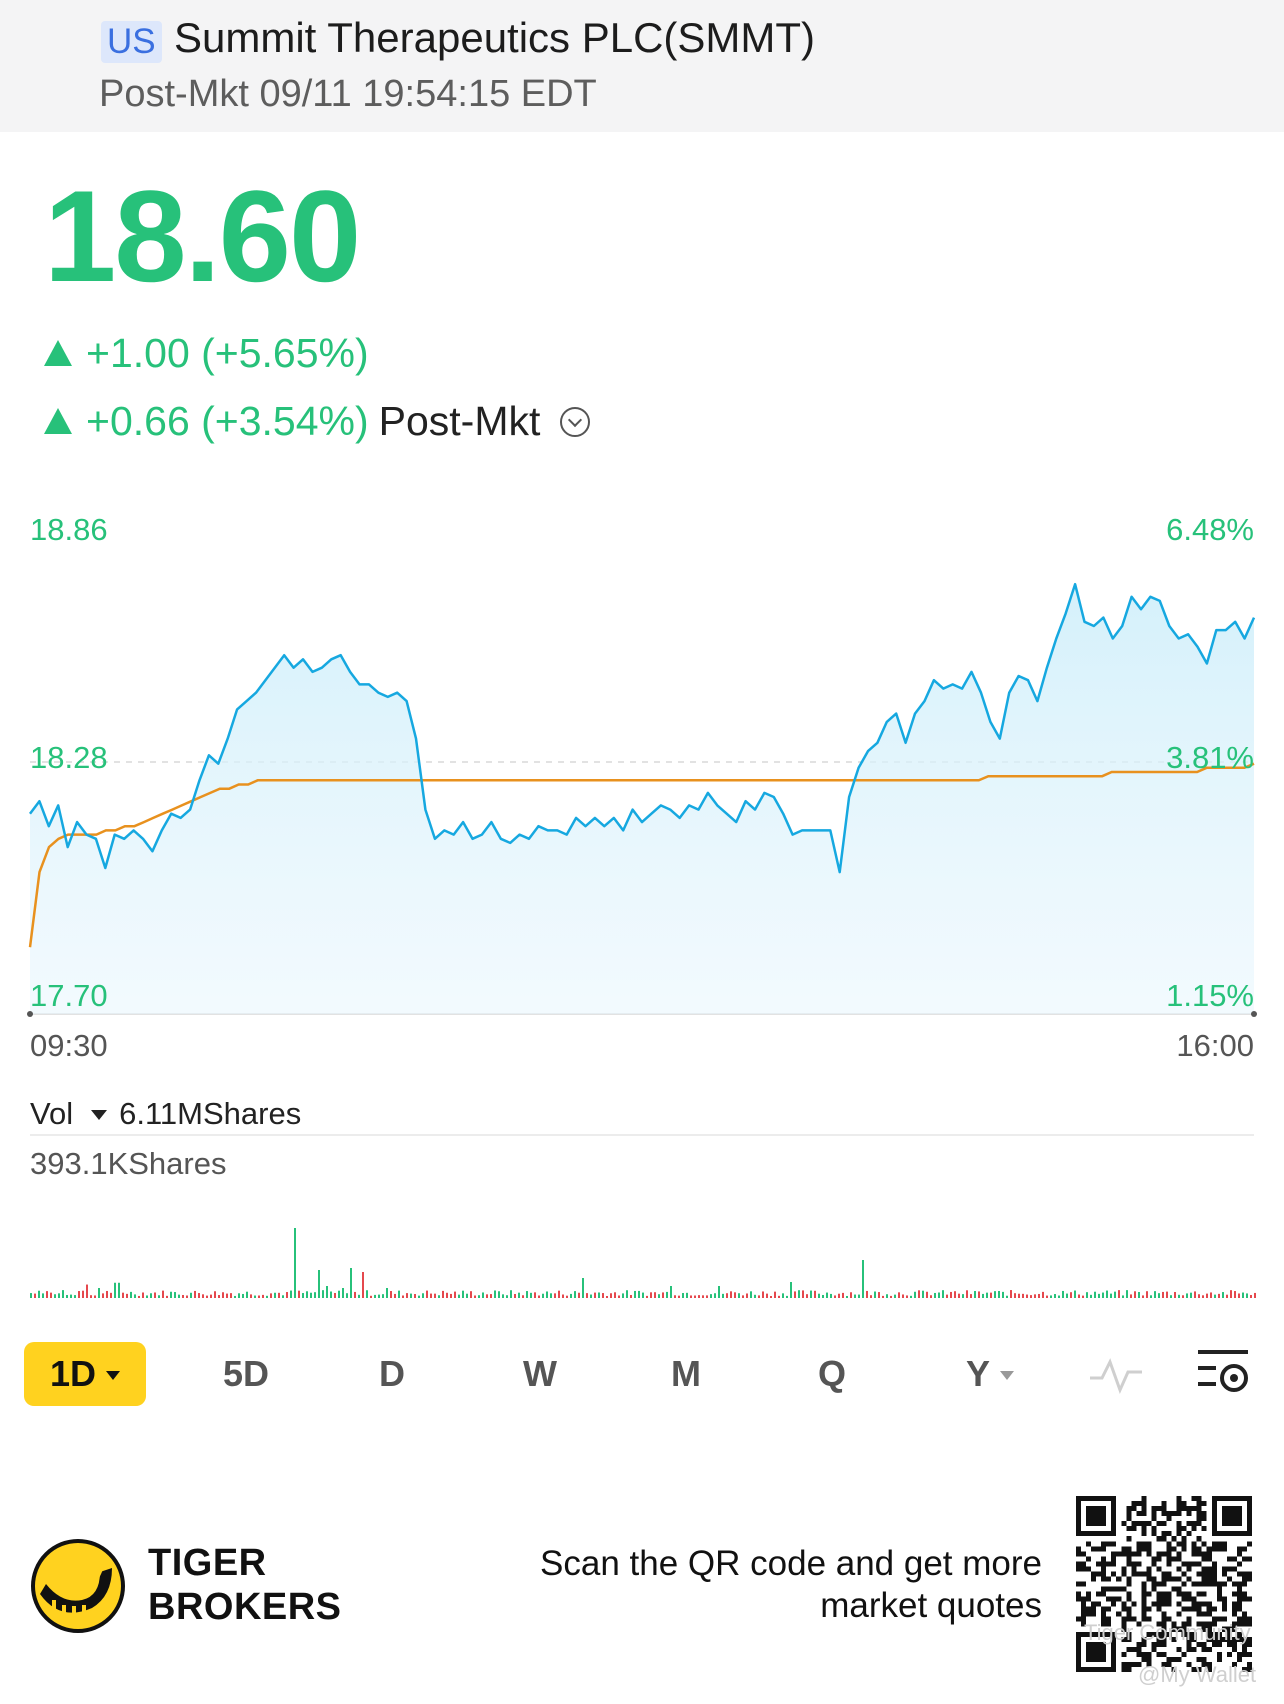 The width and height of the screenshot is (1284, 1704). What do you see at coordinates (1167, 1632) in the screenshot?
I see `watermark-community: Tiger Community` at bounding box center [1167, 1632].